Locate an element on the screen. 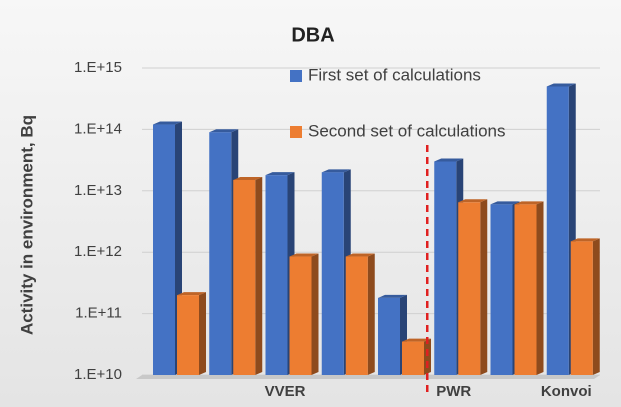  chart-title: DBA is located at coordinates (312, 35).